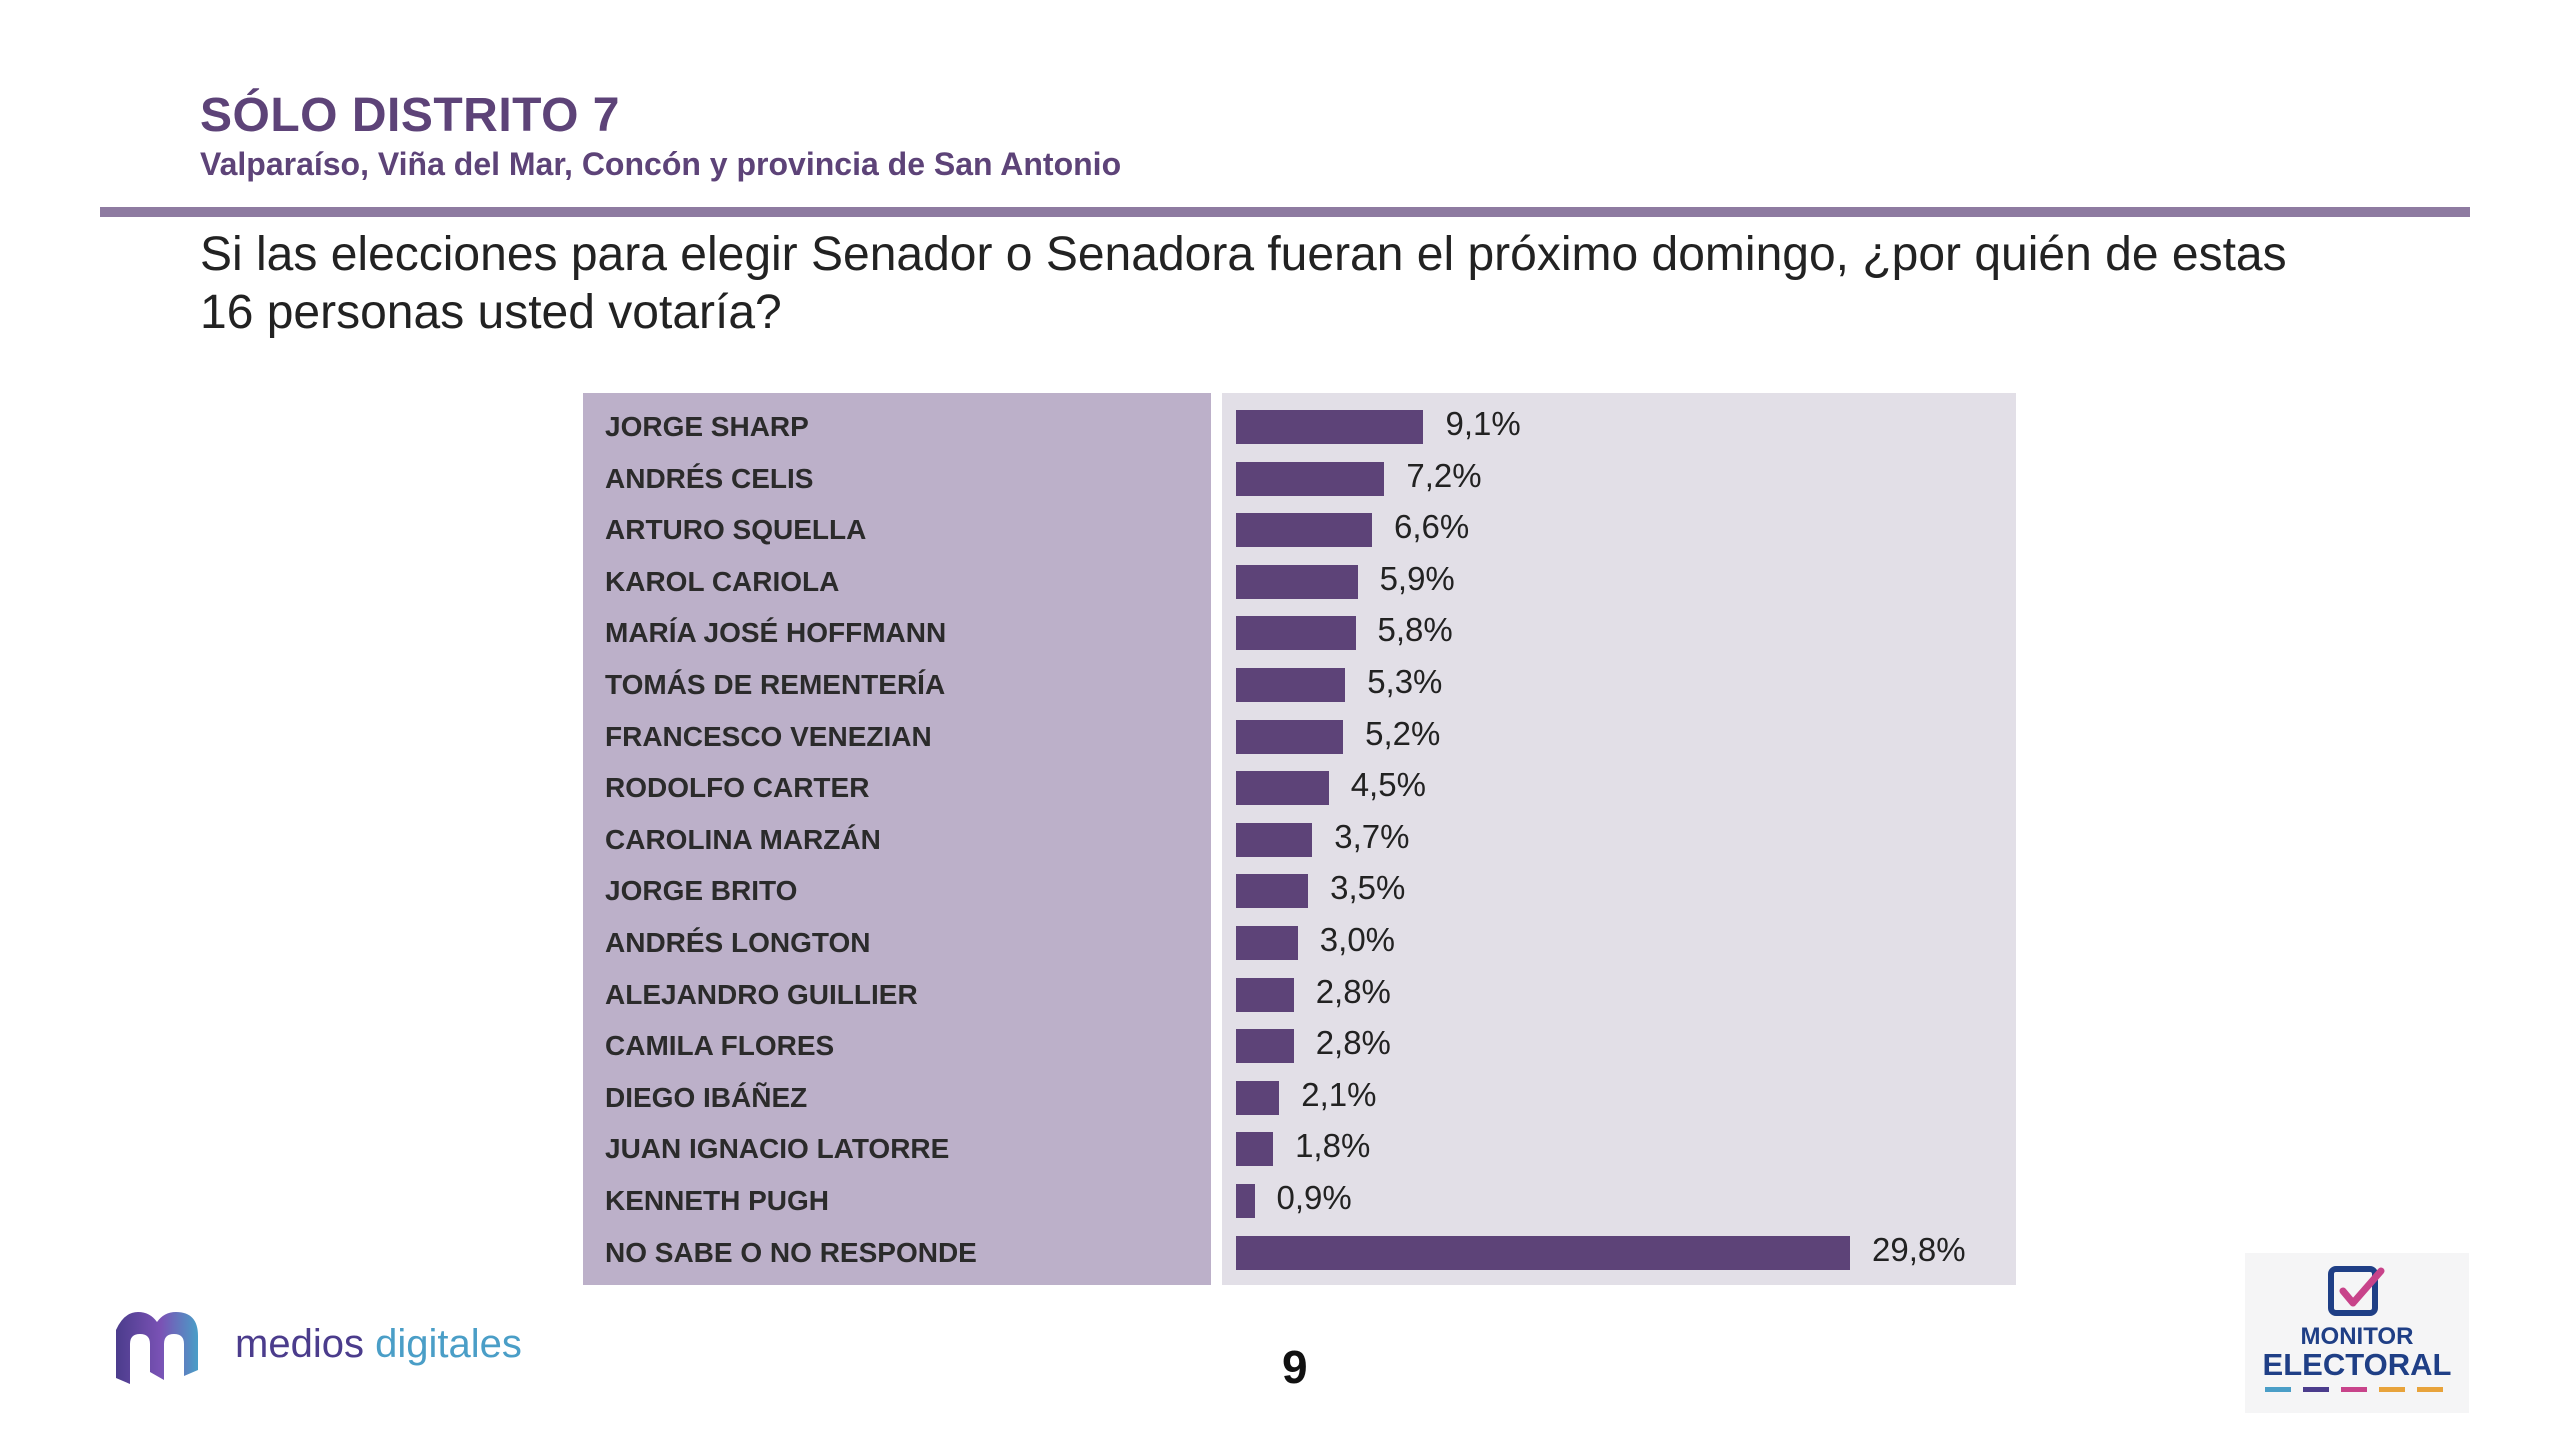 The image size is (2560, 1439). I want to click on category-label: FRANCESCO VENEZIAN, so click(768, 736).